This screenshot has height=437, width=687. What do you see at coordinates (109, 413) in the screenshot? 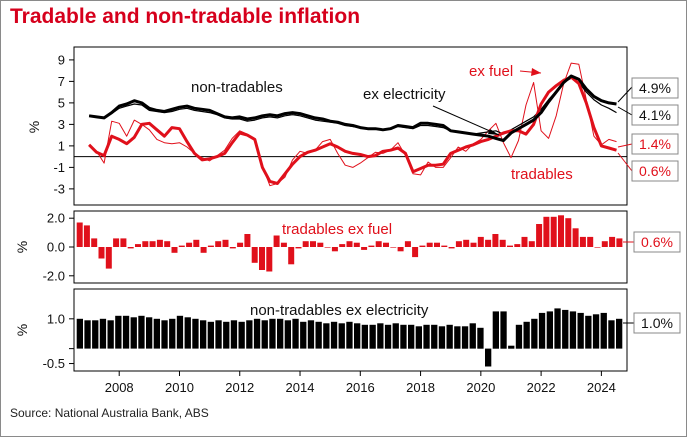
I see `source-note: Source: National Australia Bank, ABS` at bounding box center [109, 413].